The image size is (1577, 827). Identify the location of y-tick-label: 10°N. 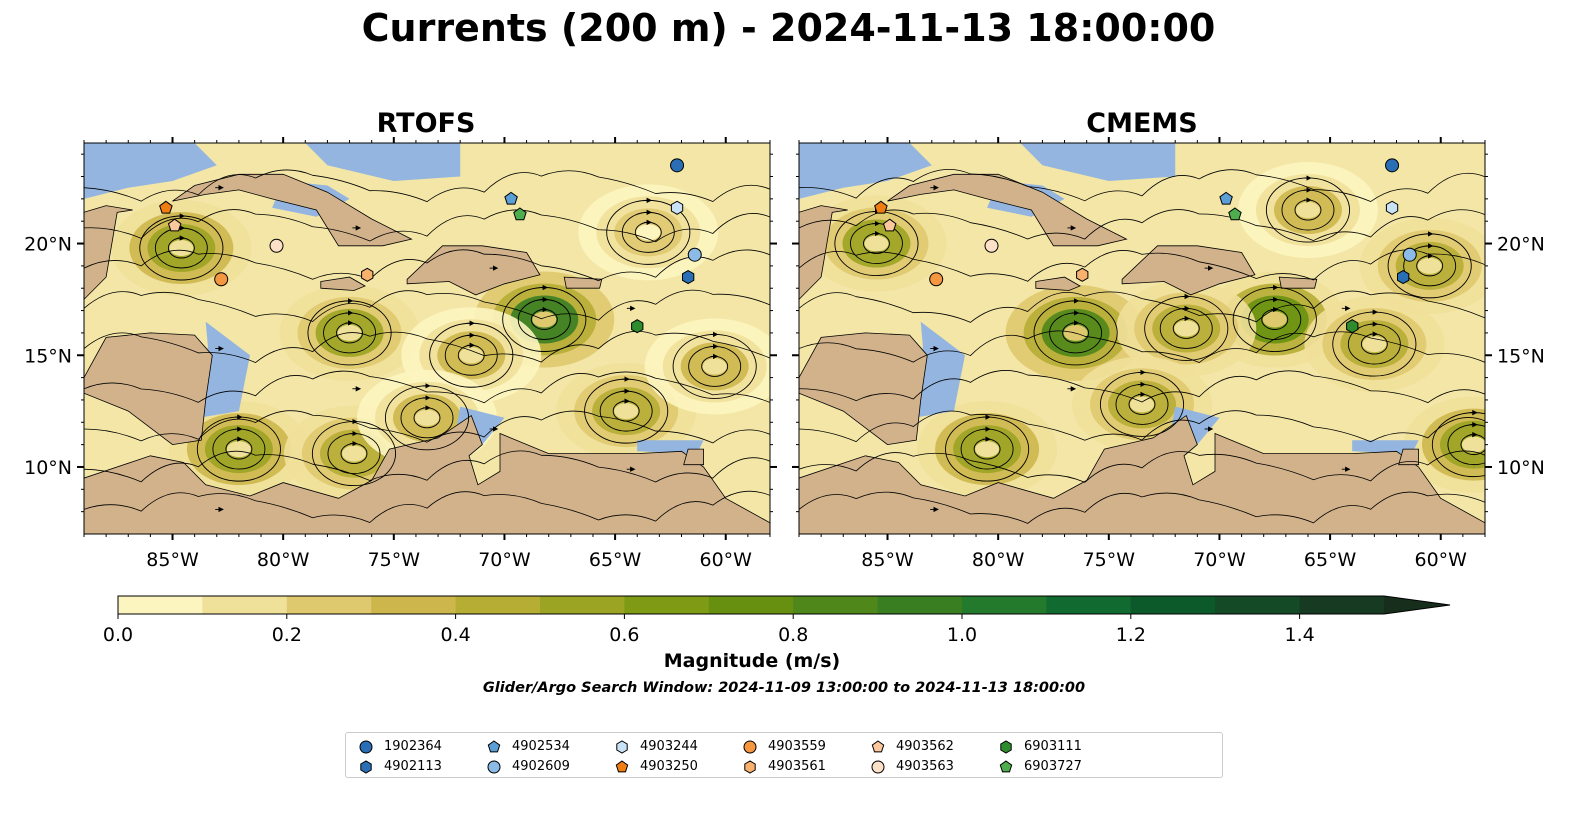
(48, 468).